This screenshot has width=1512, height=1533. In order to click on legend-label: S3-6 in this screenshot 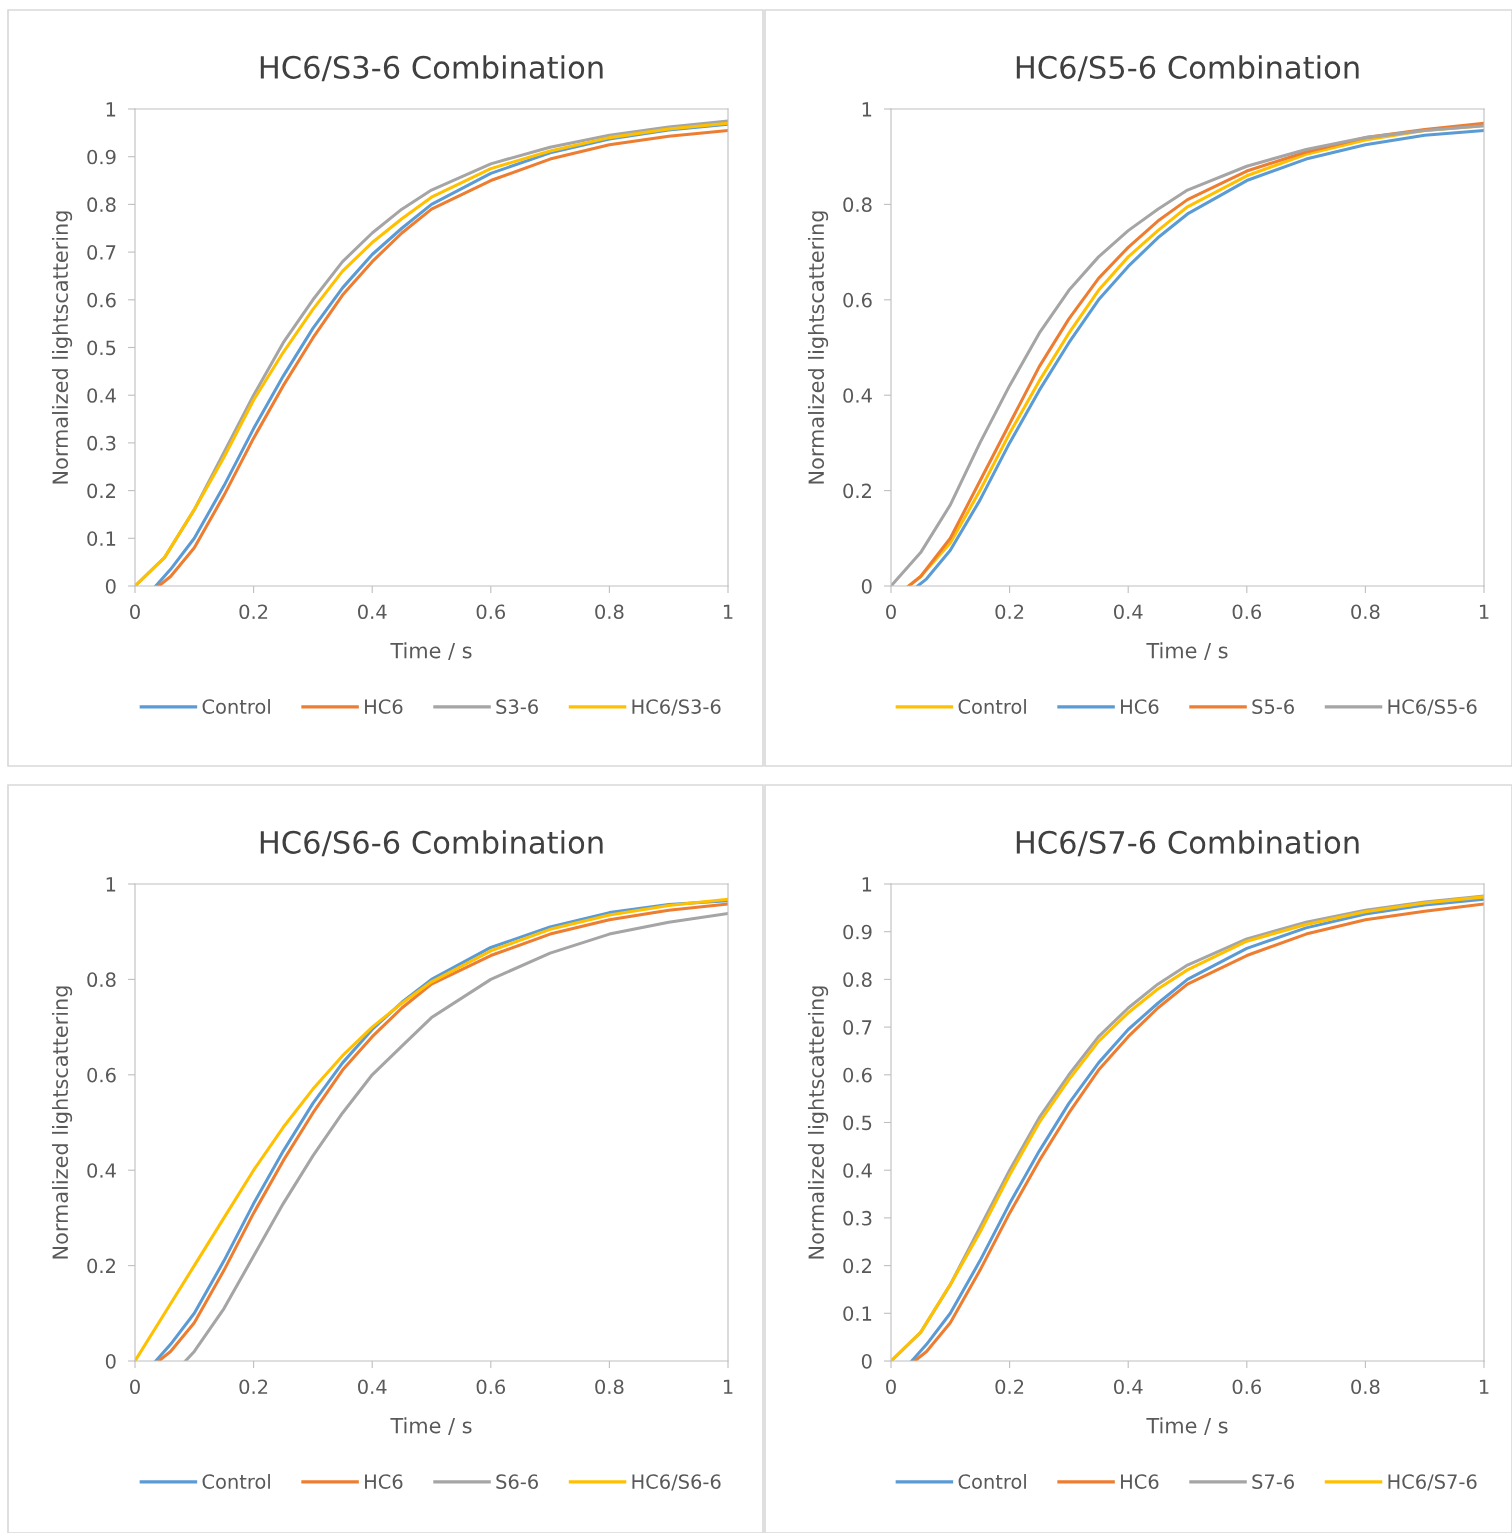, I will do `click(517, 706)`.